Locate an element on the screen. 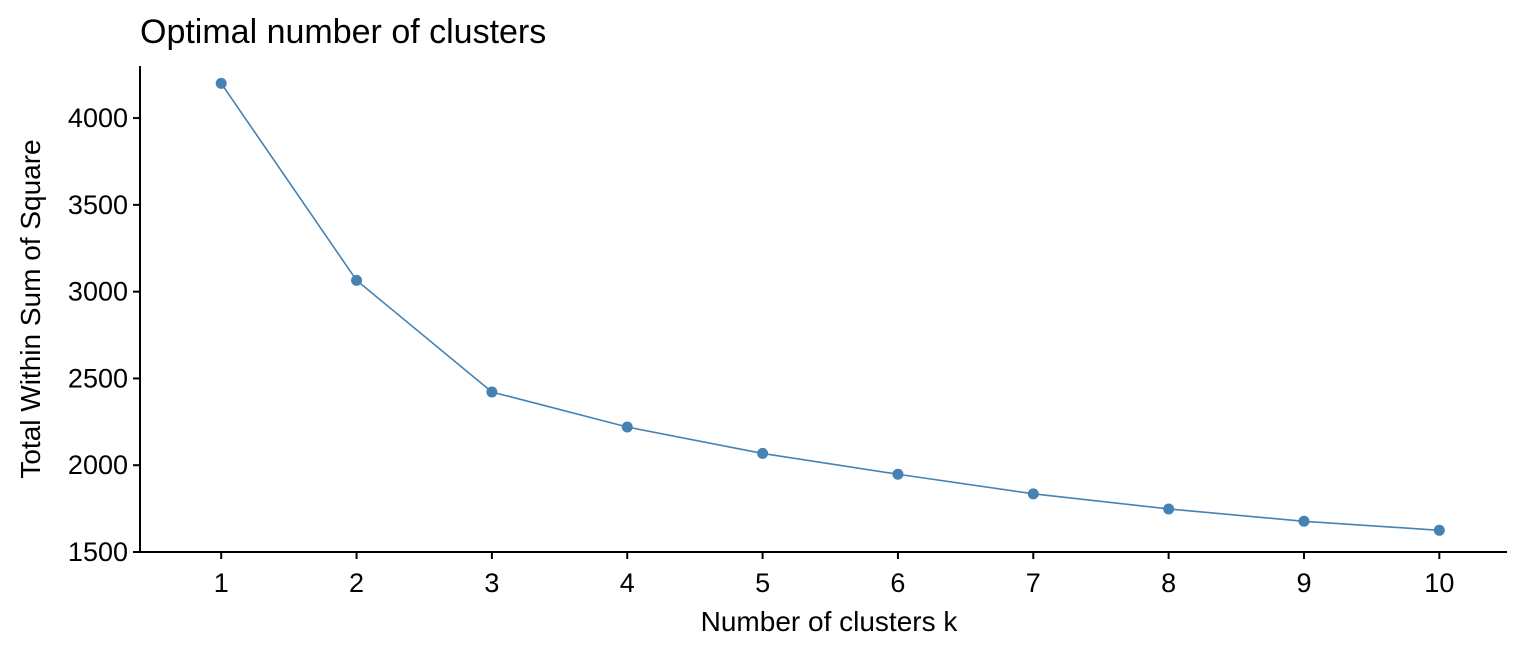 The image size is (1536, 652). x-tick-label: 4 is located at coordinates (627, 583).